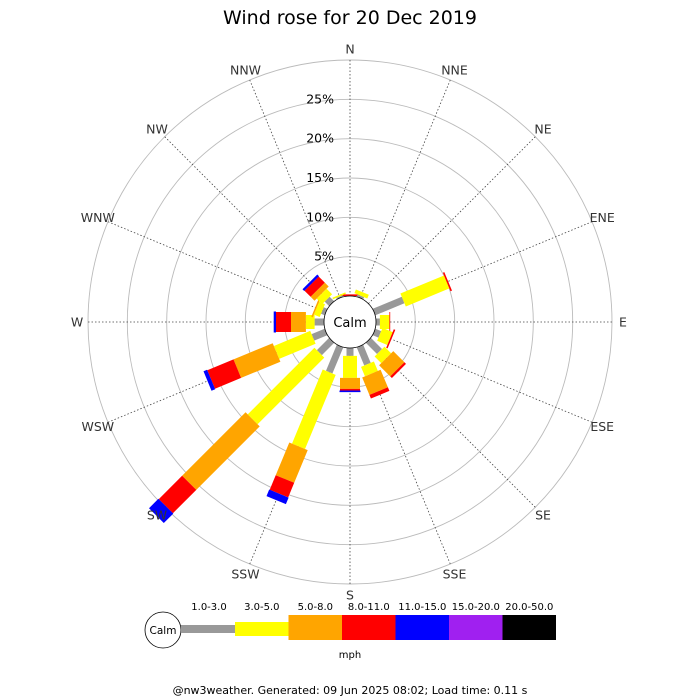 The image size is (700, 700). Describe the element at coordinates (369, 627) in the screenshot. I see `legend-swatch-8.0-11.0` at that location.